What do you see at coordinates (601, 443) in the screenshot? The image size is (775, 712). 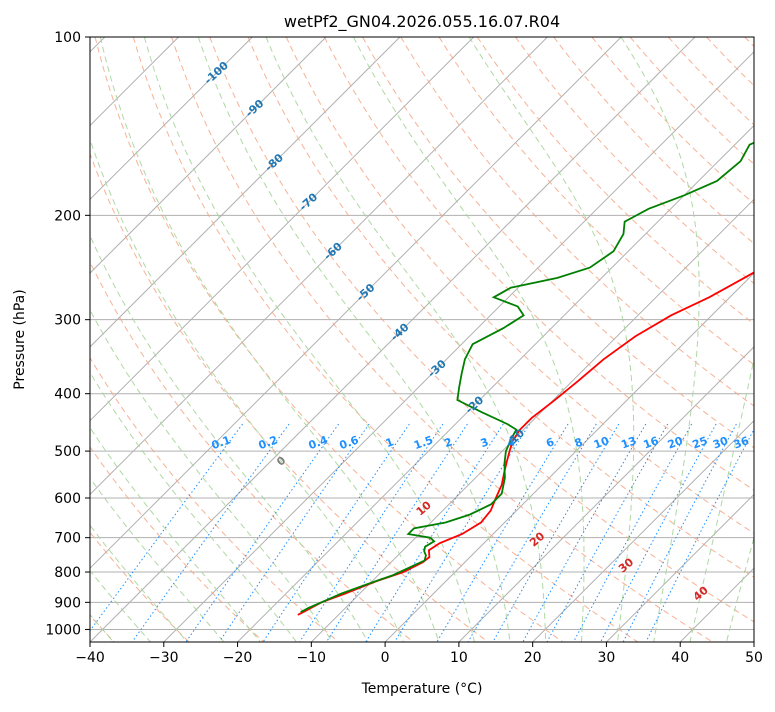 I see `mixing-ratio-label: 10` at bounding box center [601, 443].